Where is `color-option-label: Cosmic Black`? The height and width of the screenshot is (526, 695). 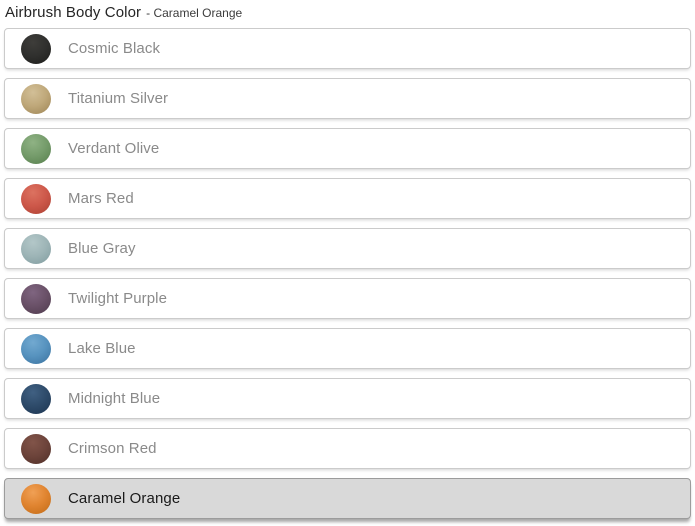 color-option-label: Cosmic Black is located at coordinates (114, 48).